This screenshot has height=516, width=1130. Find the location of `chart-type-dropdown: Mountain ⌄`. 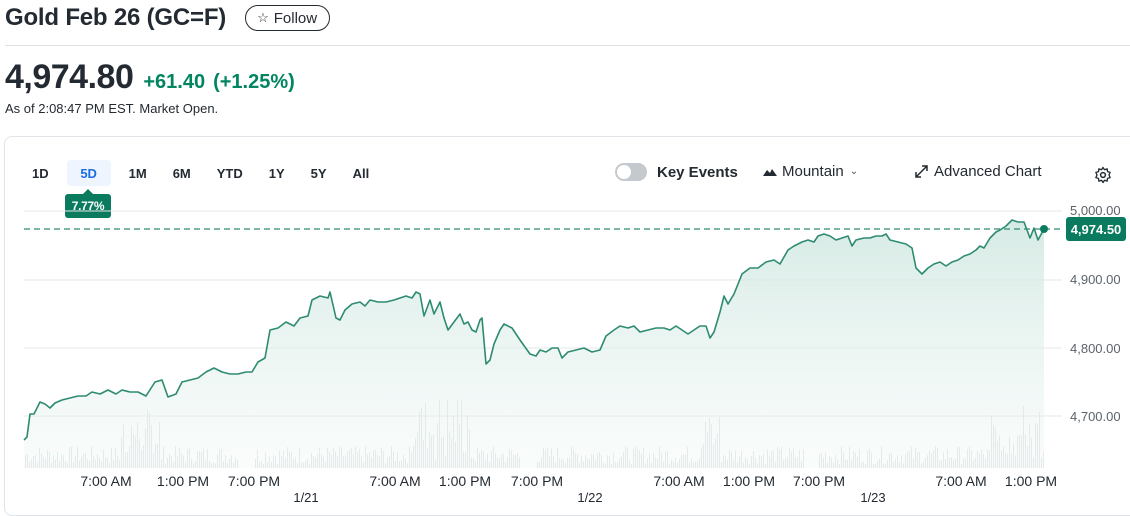

chart-type-dropdown: Mountain ⌄ is located at coordinates (810, 171).